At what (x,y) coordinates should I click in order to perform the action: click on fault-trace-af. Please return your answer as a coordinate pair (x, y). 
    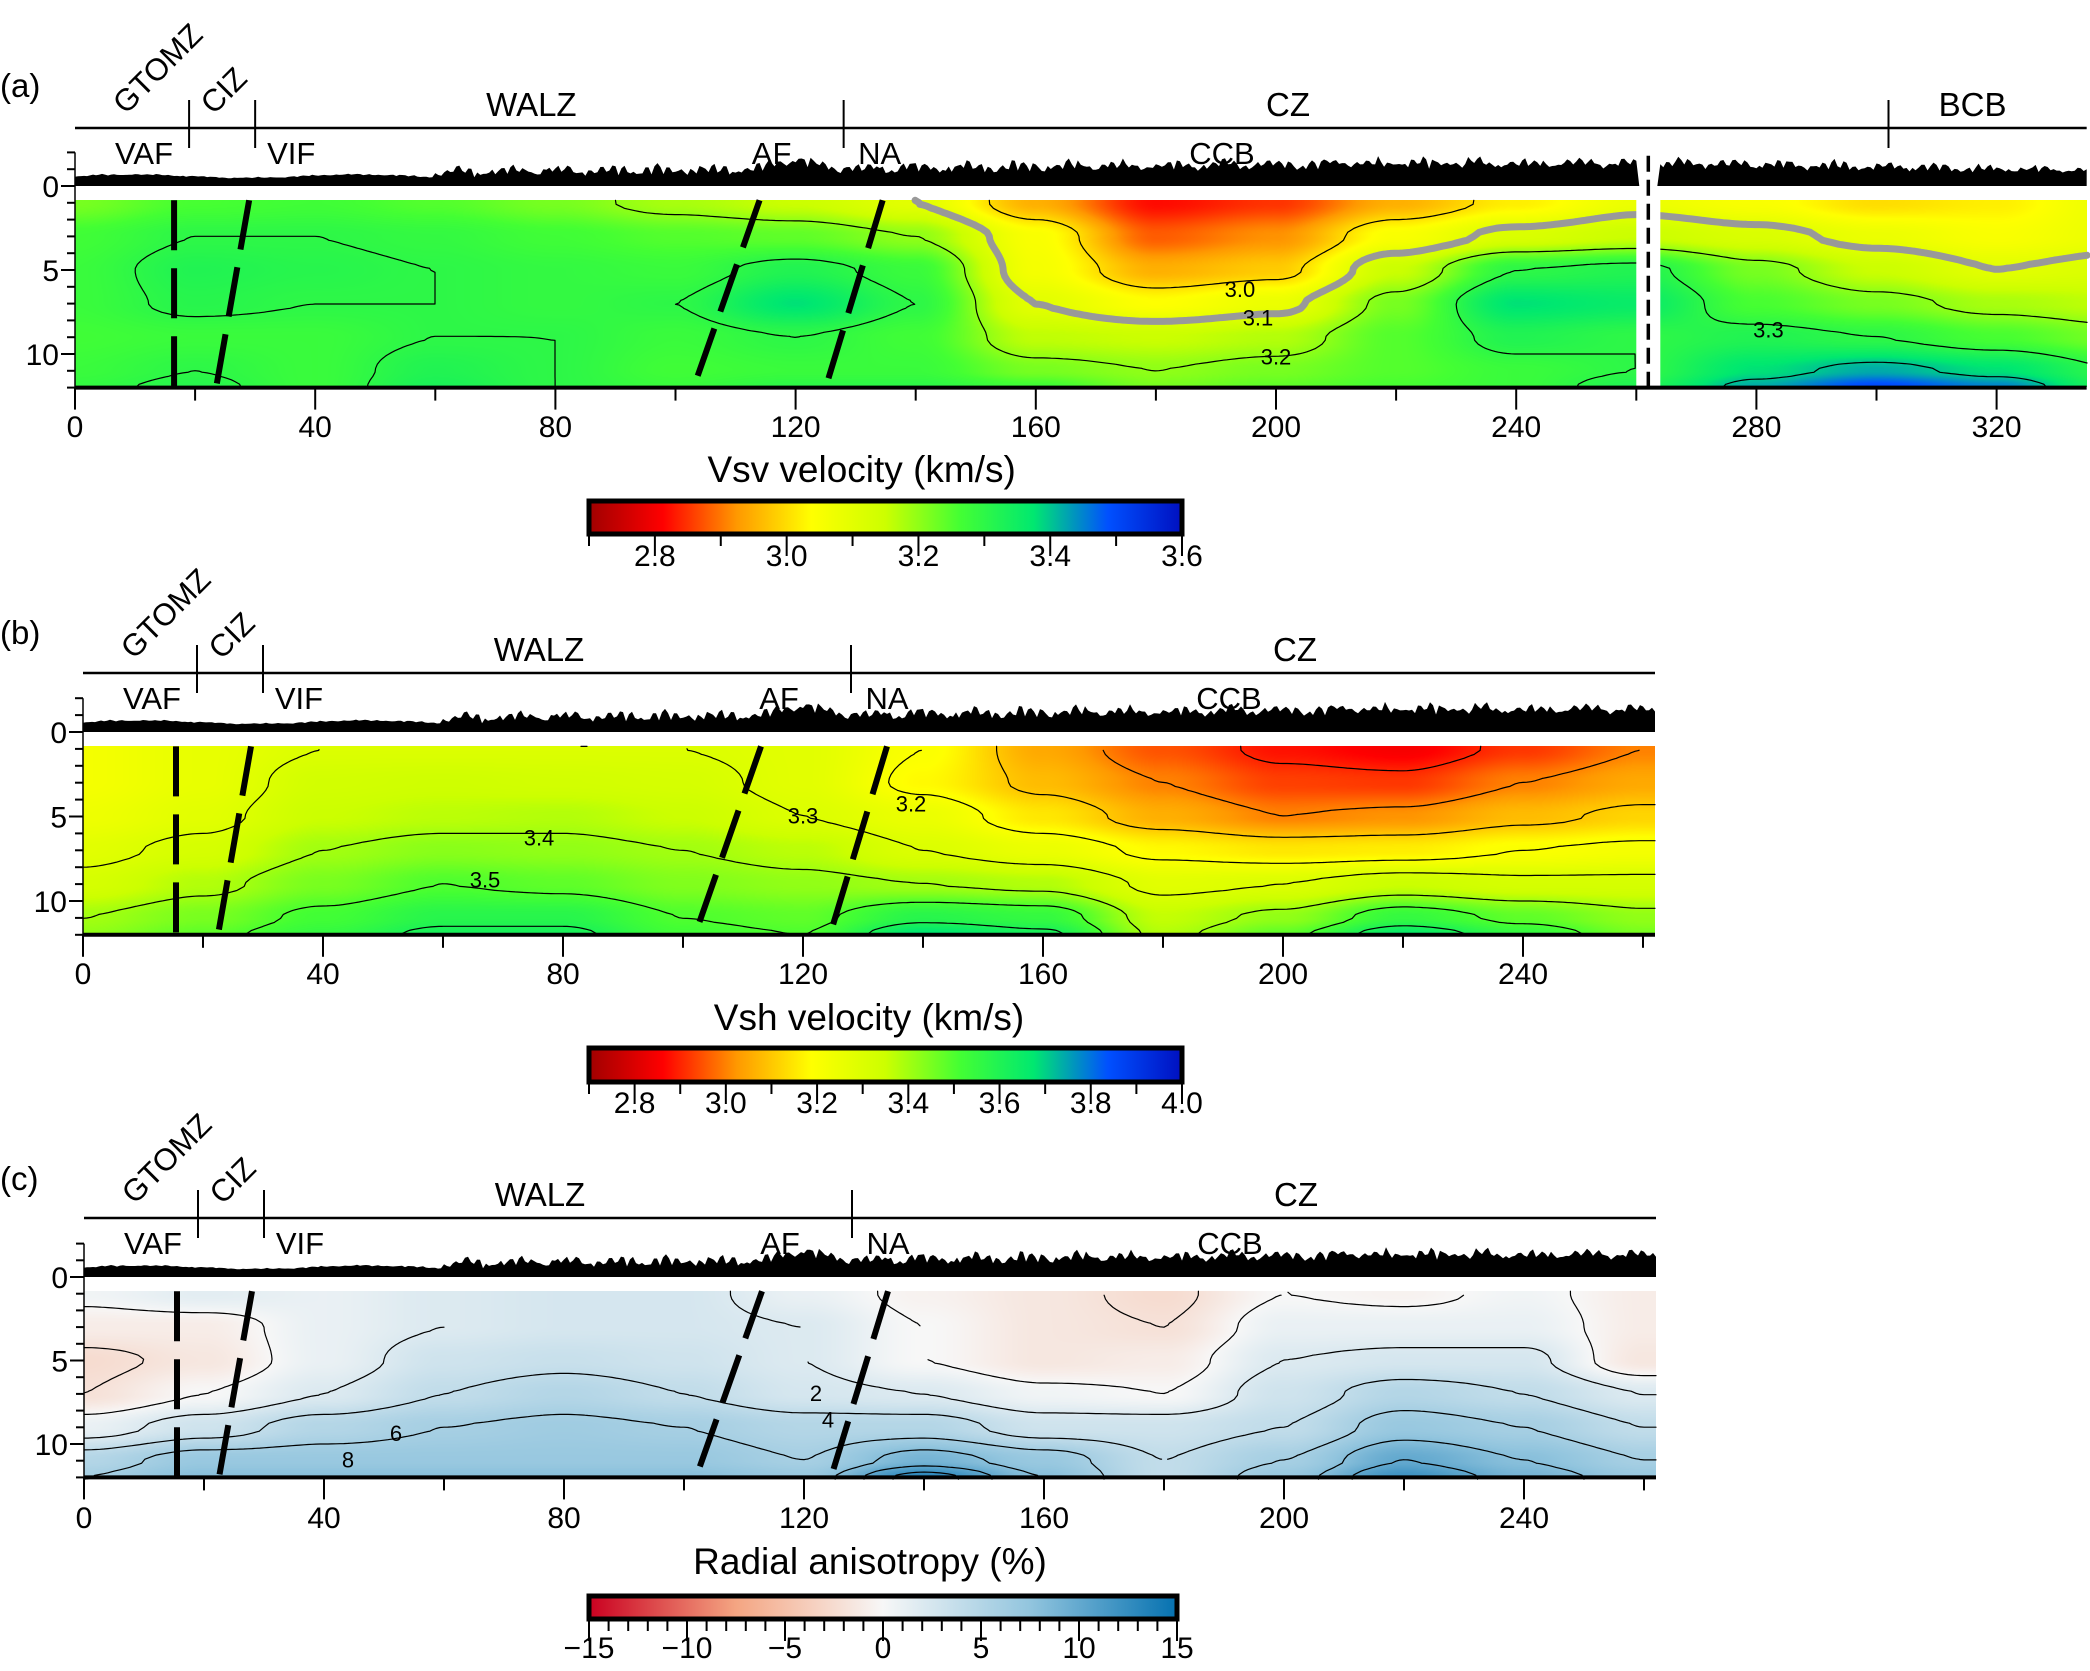
    Looking at the image, I should click on (728, 840).